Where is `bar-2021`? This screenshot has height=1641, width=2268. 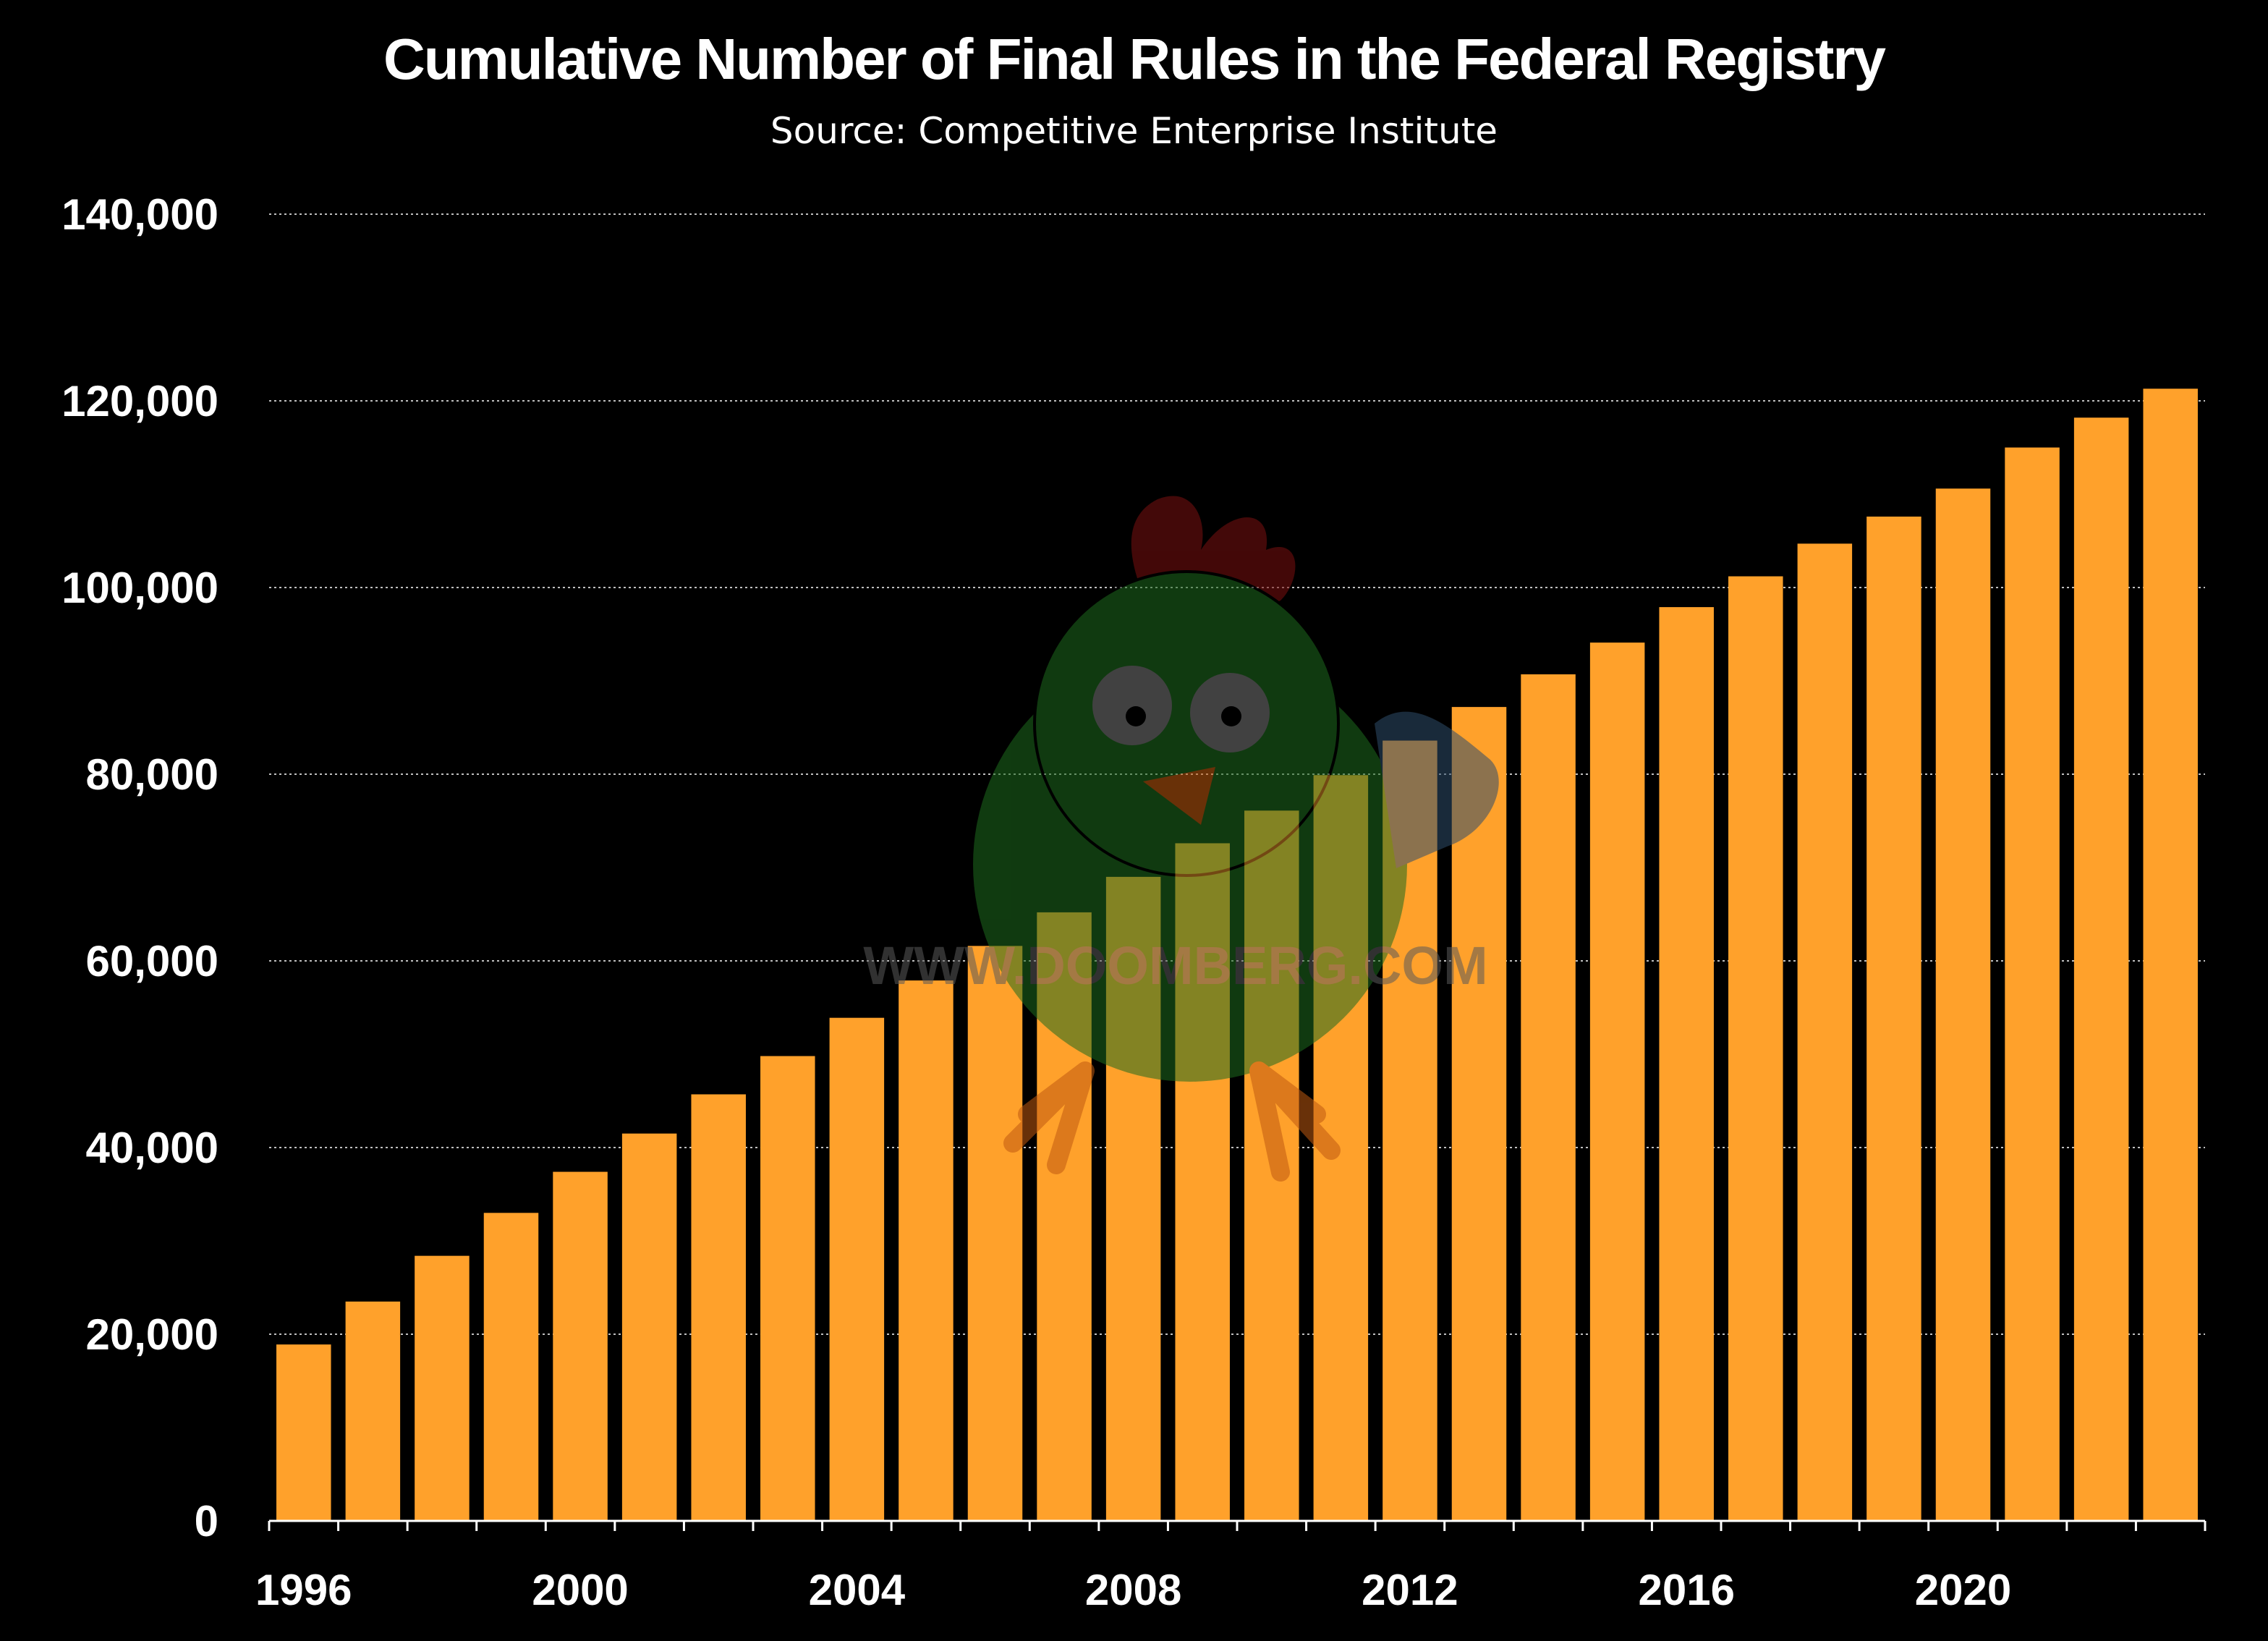 bar-2021 is located at coordinates (2032, 984).